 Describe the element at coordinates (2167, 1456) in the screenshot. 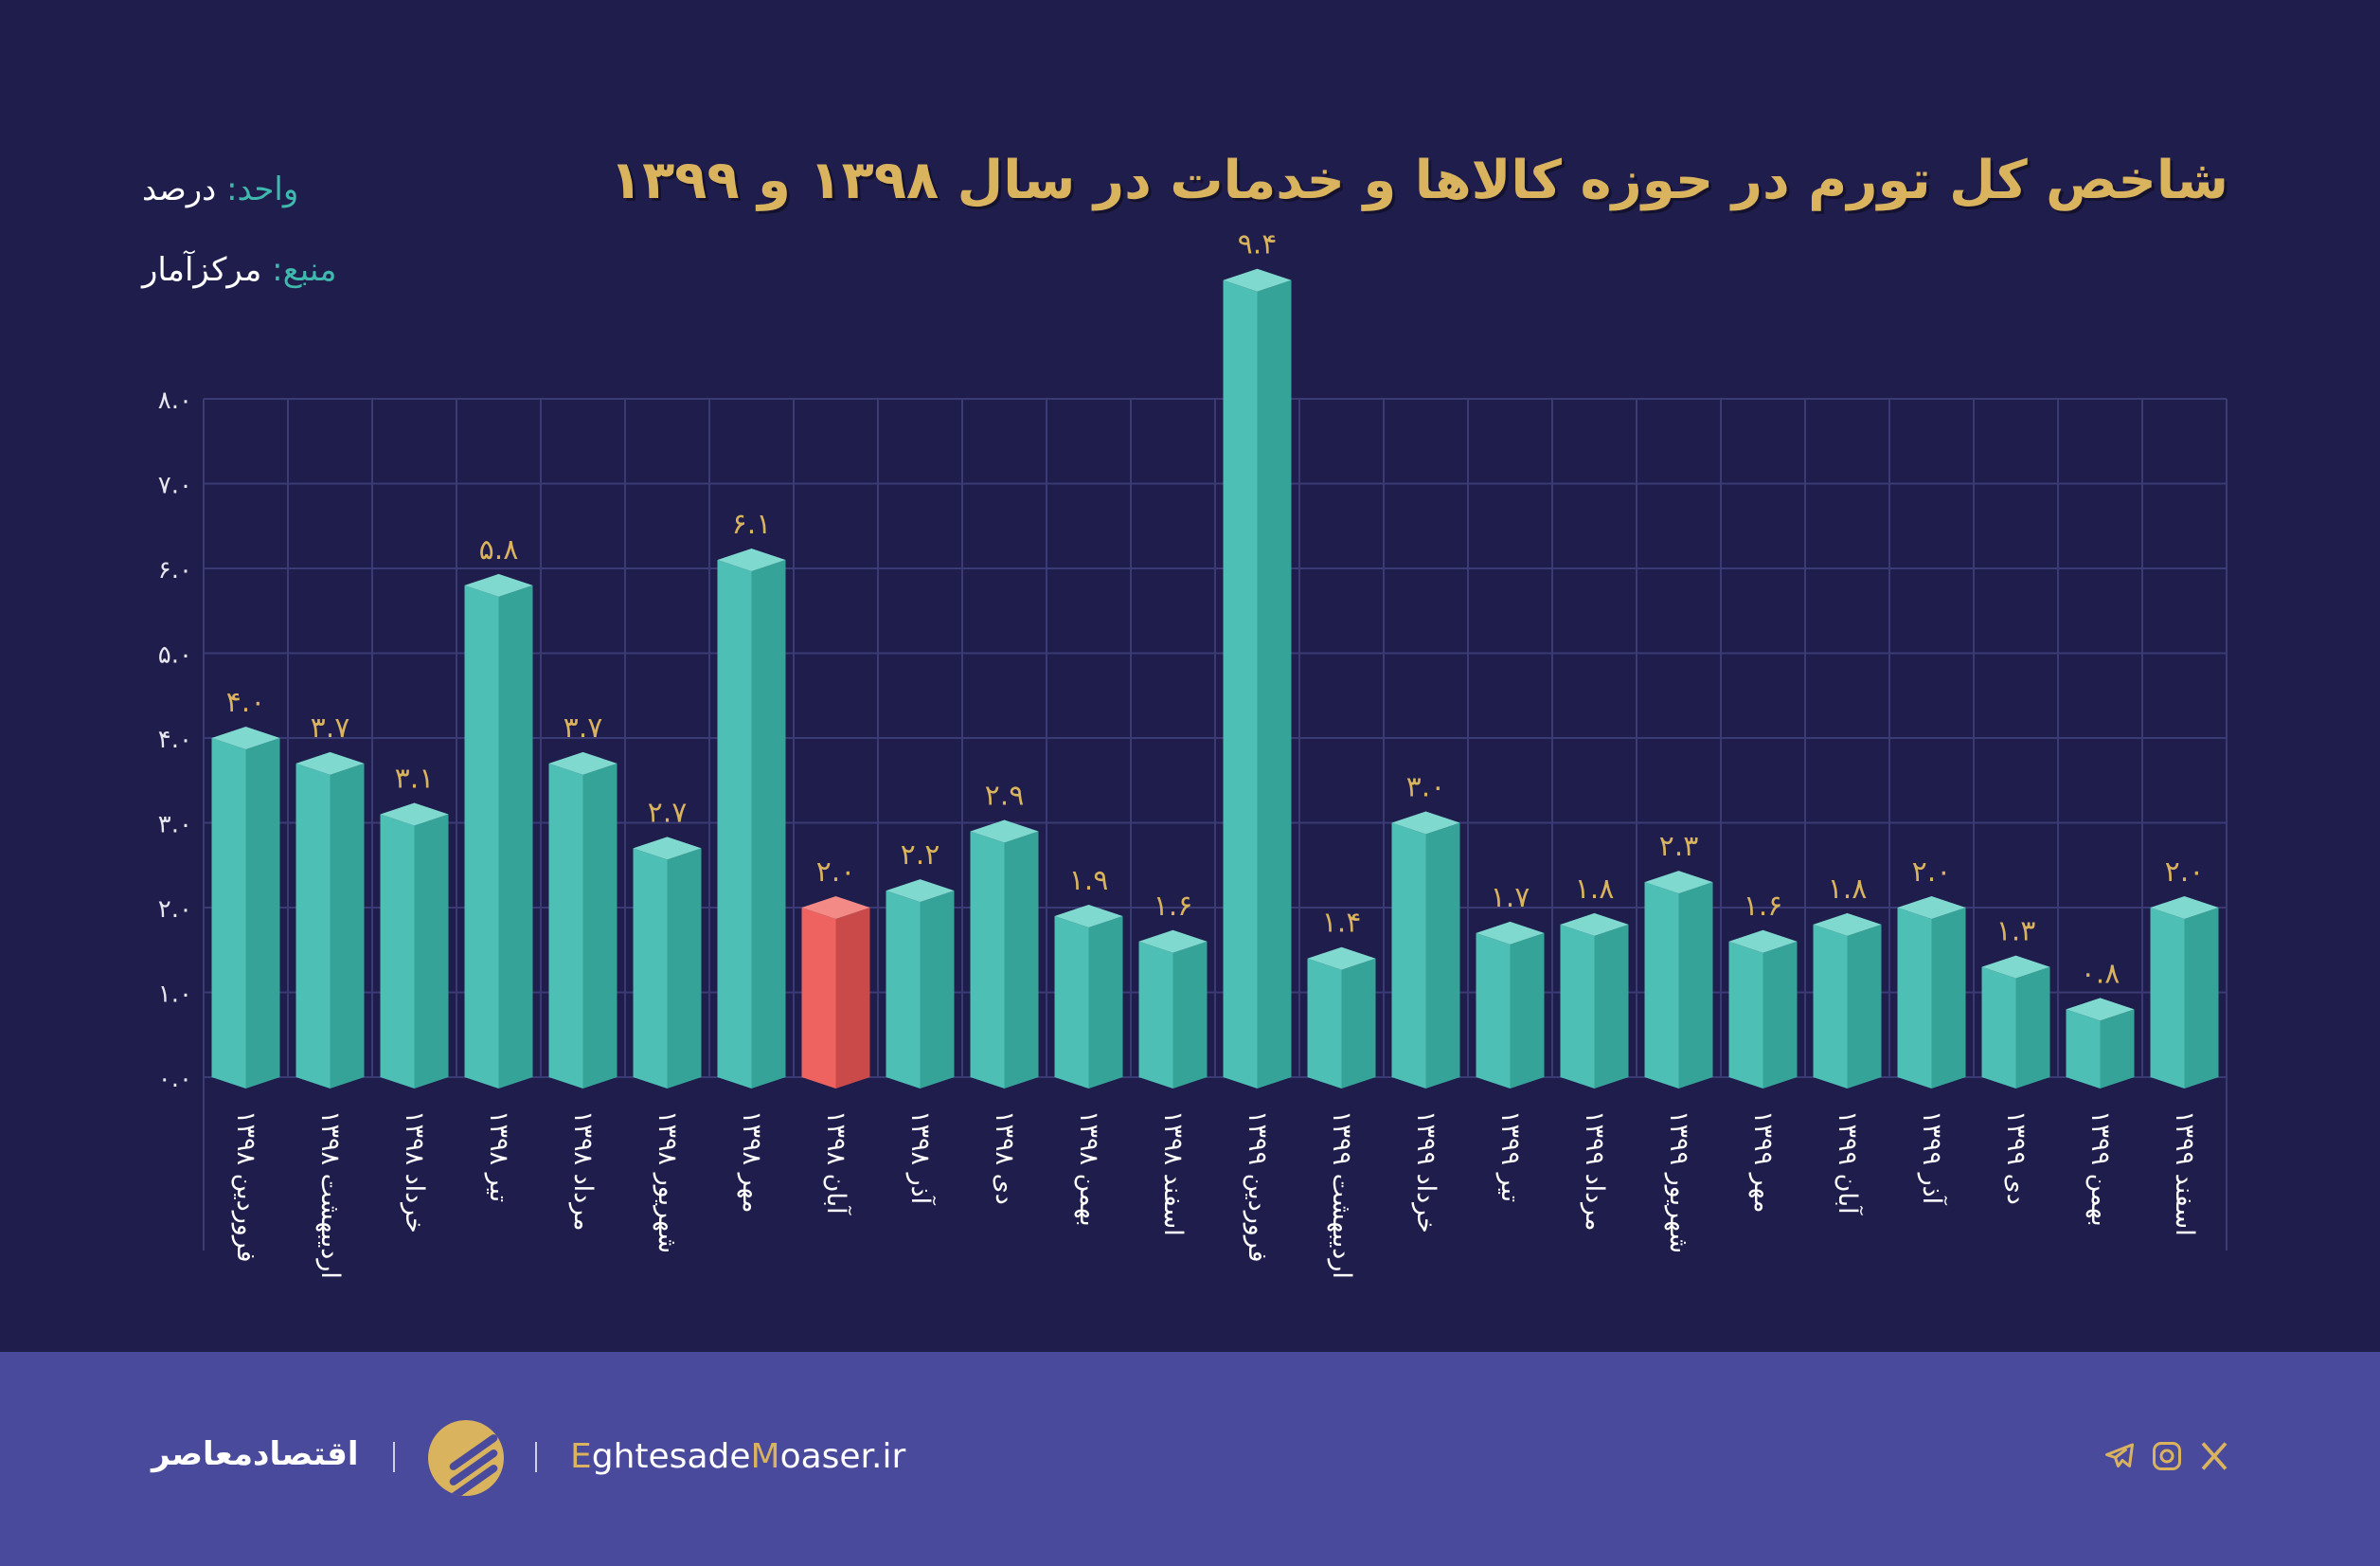

I see `instagram-icon` at that location.